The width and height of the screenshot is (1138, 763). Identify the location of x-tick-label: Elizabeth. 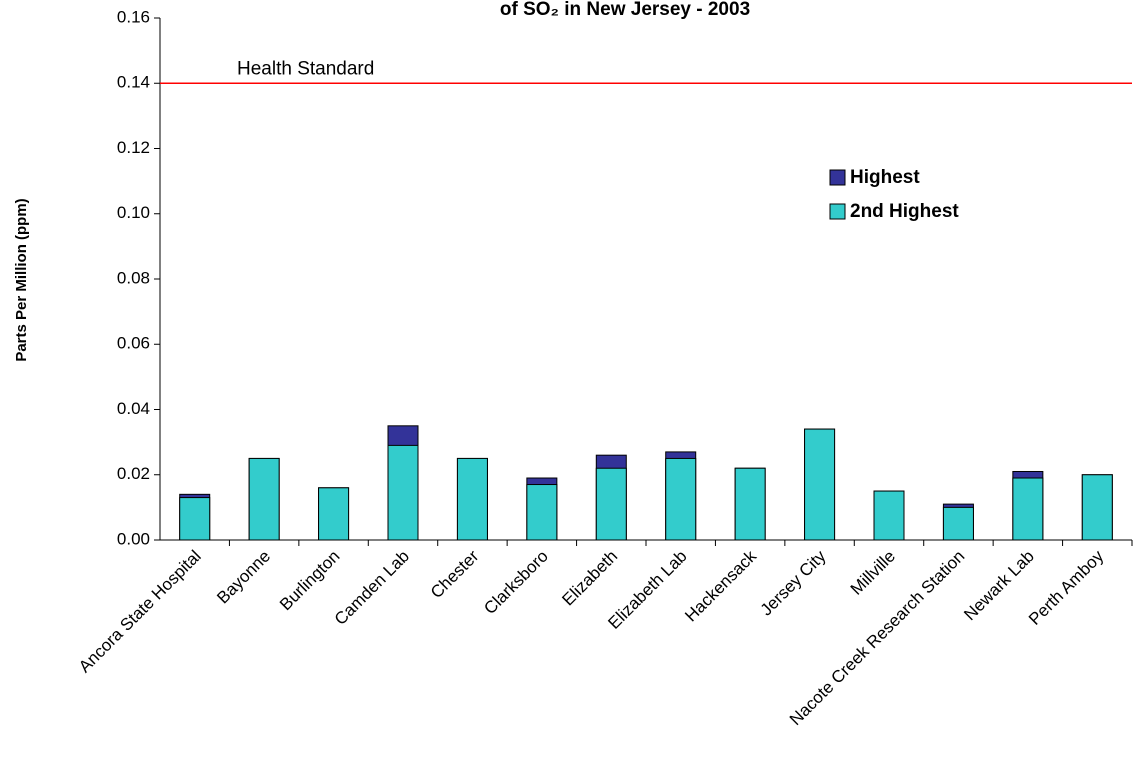
(589, 578).